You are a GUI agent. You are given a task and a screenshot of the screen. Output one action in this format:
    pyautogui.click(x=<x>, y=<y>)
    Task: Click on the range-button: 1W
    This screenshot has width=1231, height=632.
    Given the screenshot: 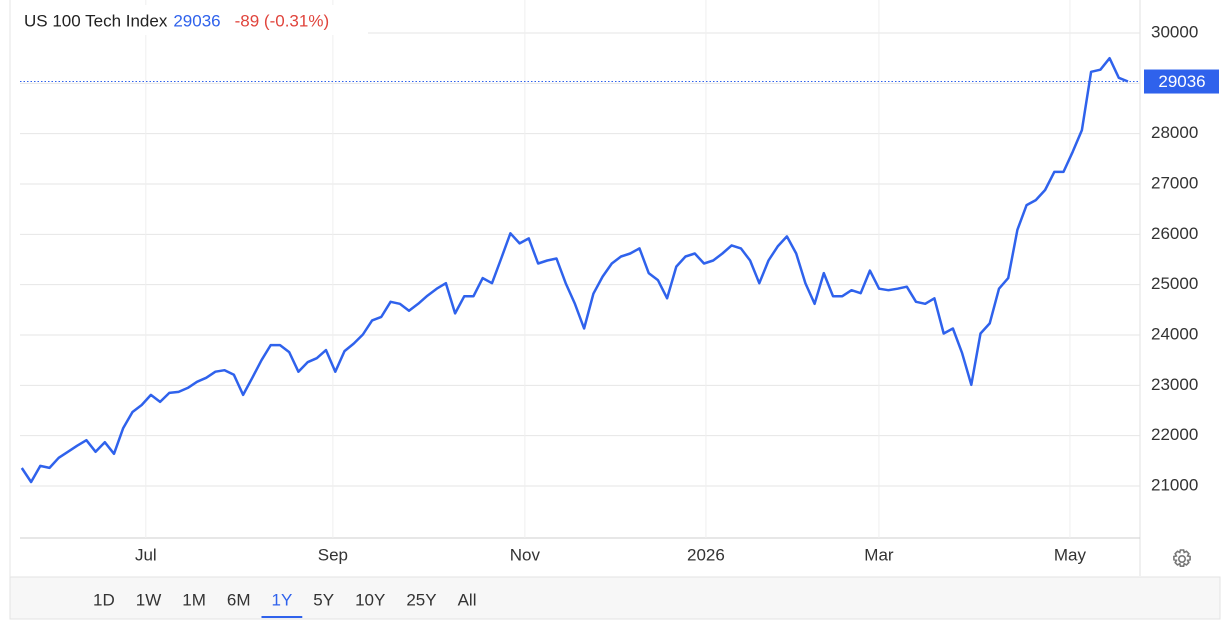 What is the action you would take?
    pyautogui.click(x=149, y=599)
    